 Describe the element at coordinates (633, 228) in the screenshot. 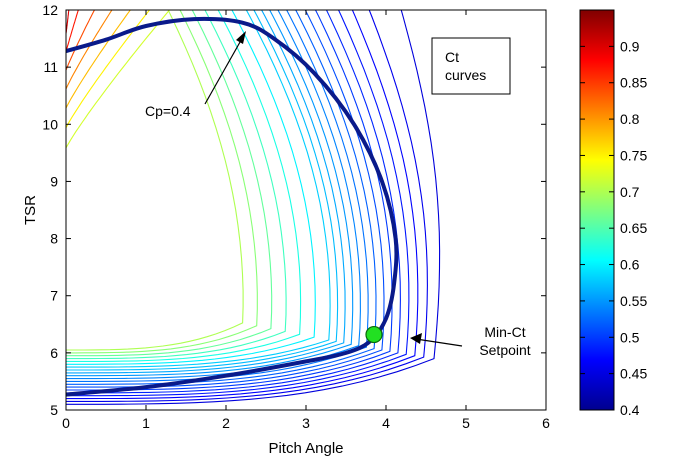

I see `colorbar-tick-label: 0.65` at that location.